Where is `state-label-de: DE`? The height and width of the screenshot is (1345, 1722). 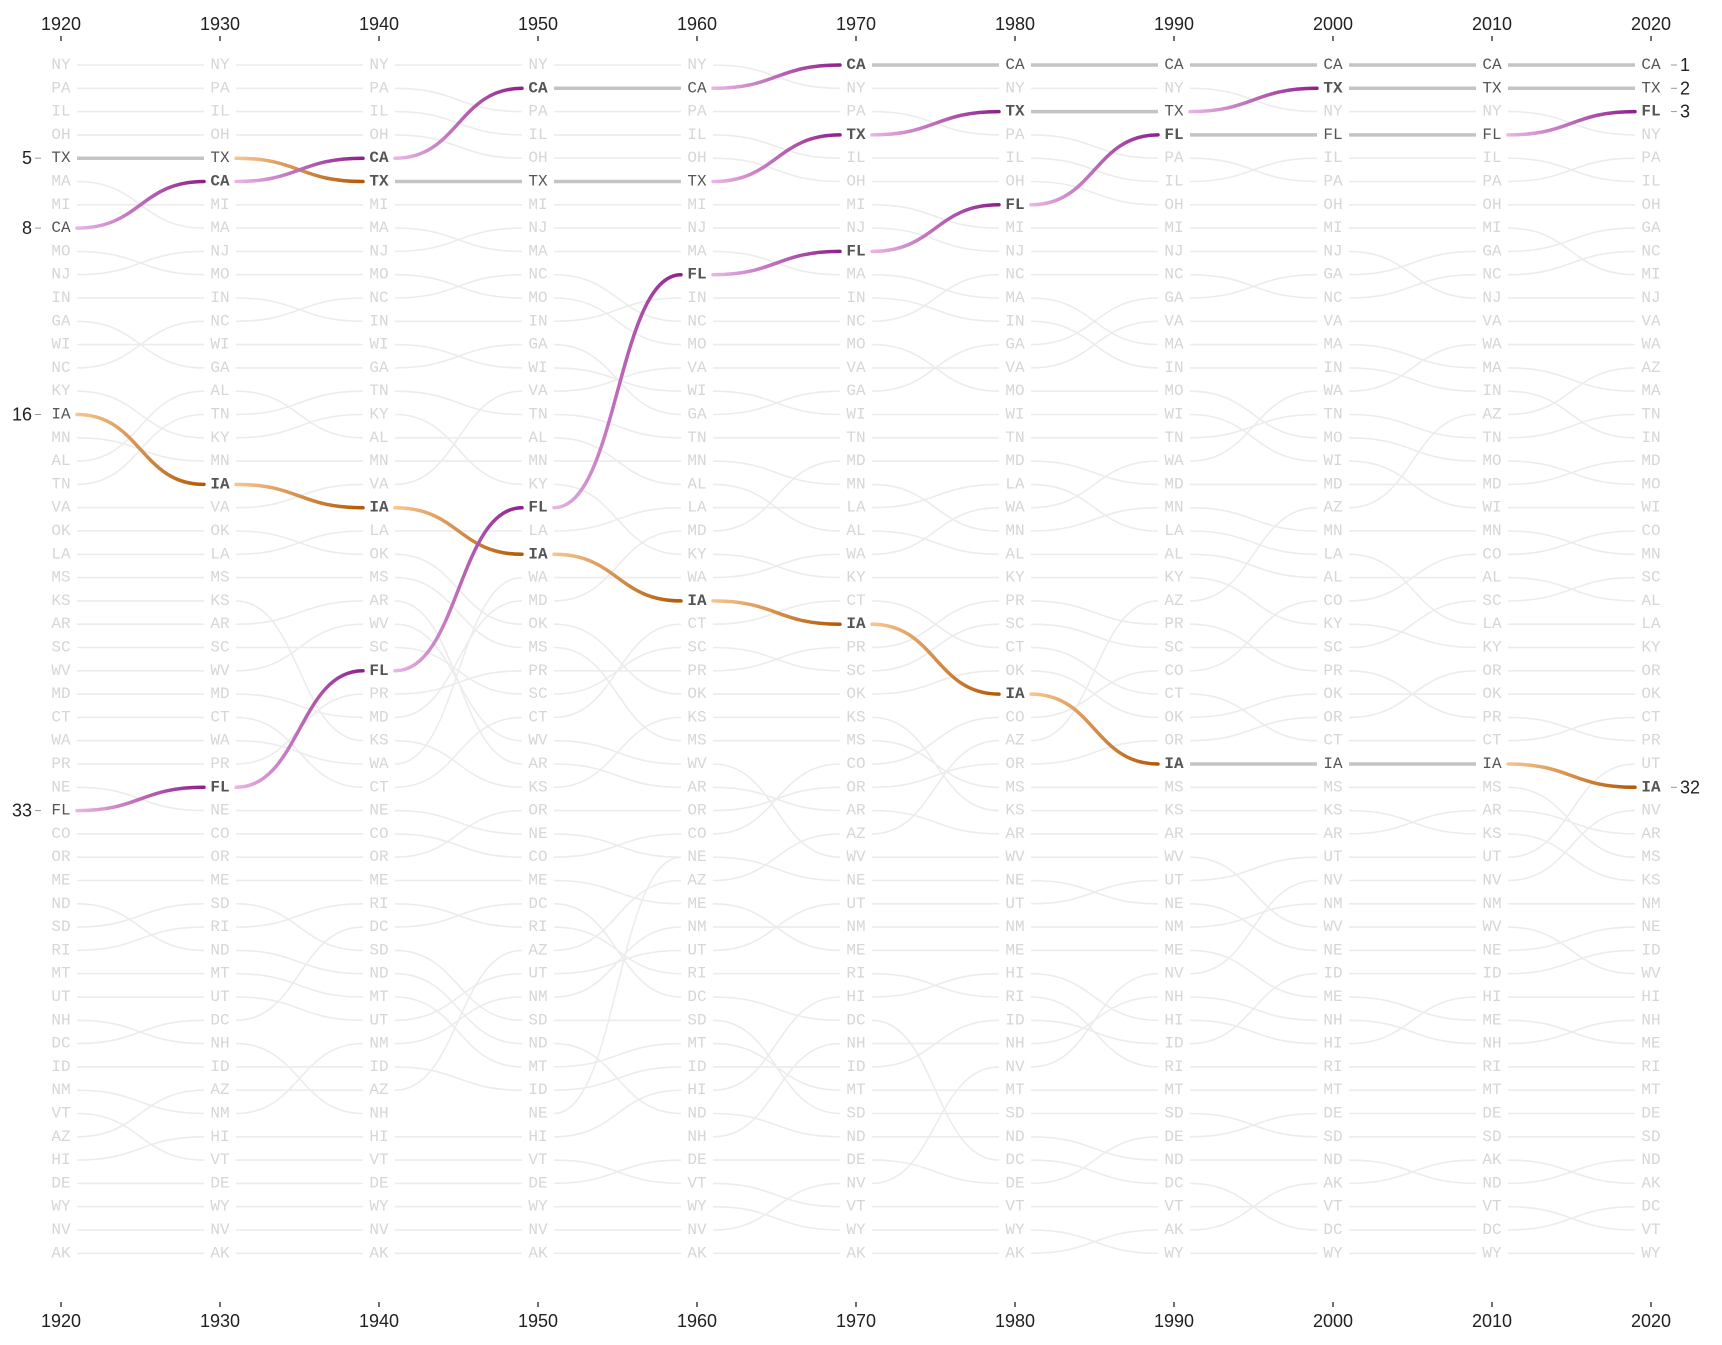 state-label-de: DE is located at coordinates (855, 1160).